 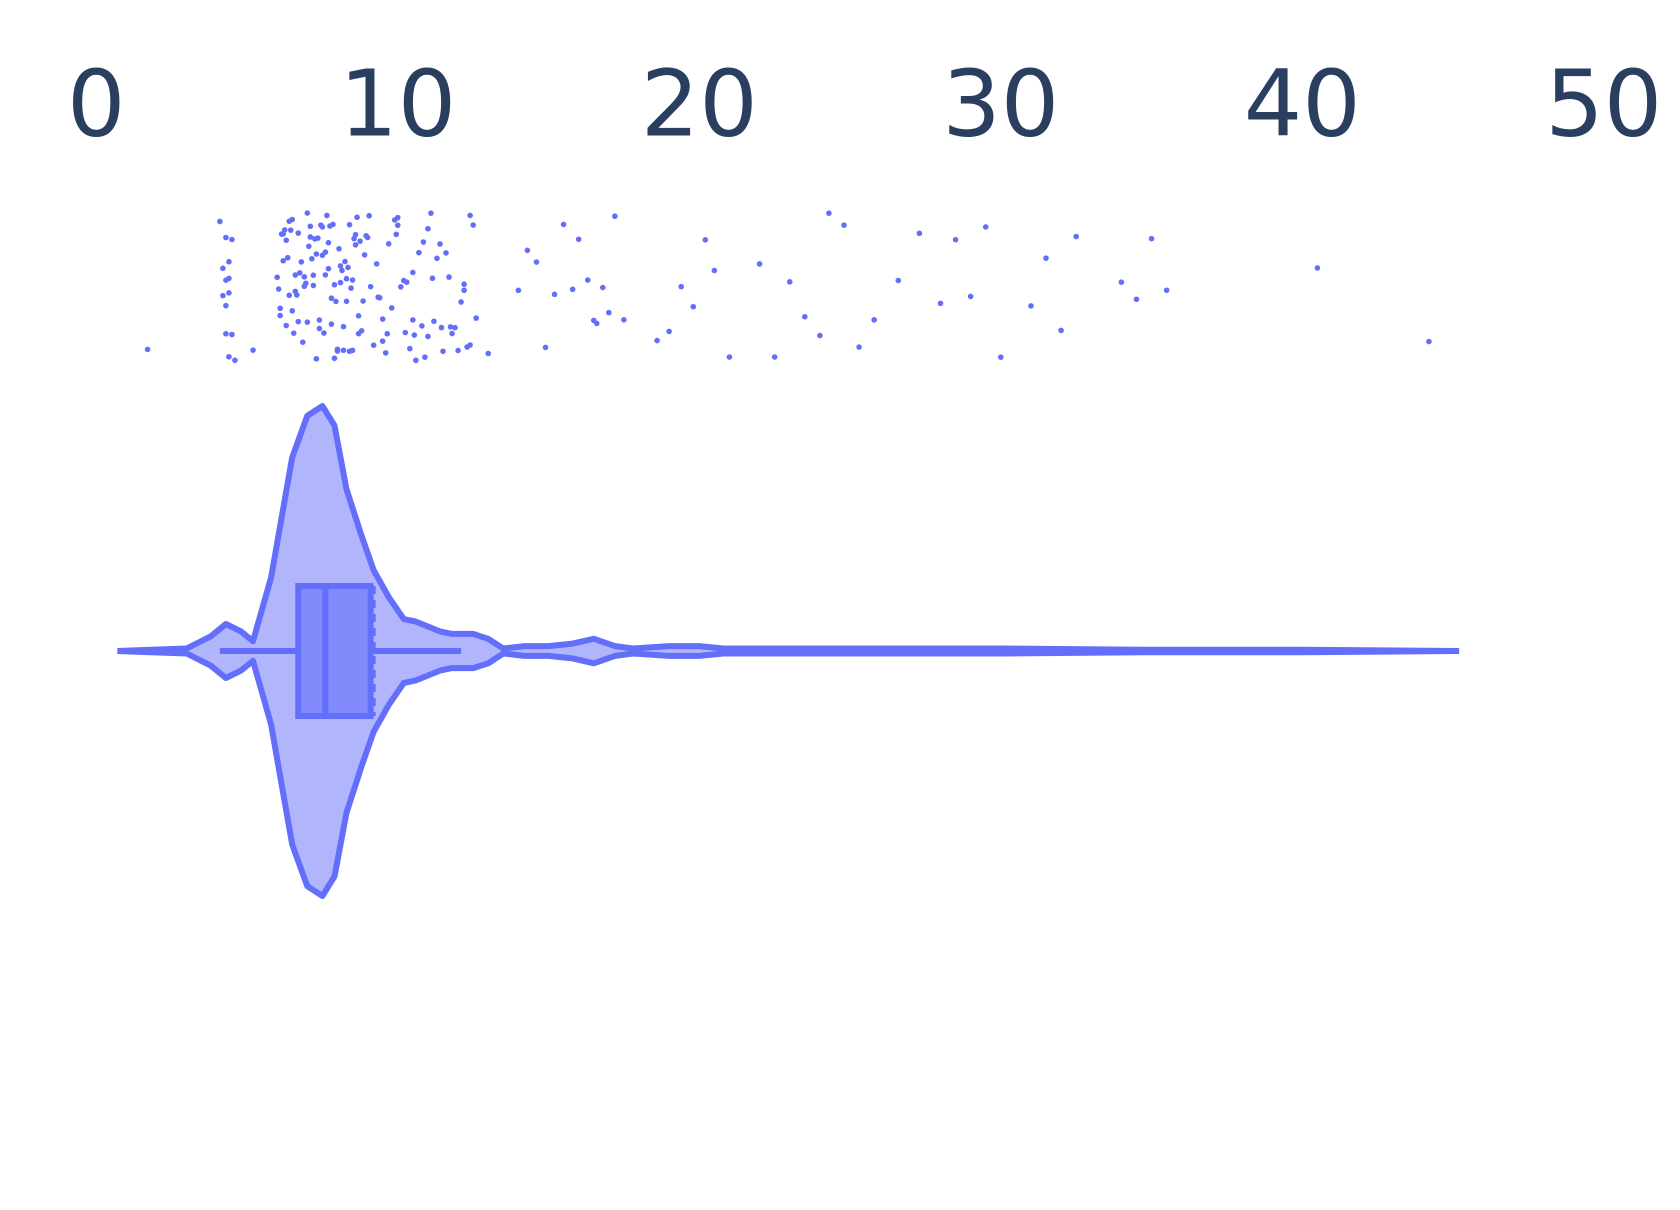 I want to click on x-tick-label: 20, so click(x=699, y=103).